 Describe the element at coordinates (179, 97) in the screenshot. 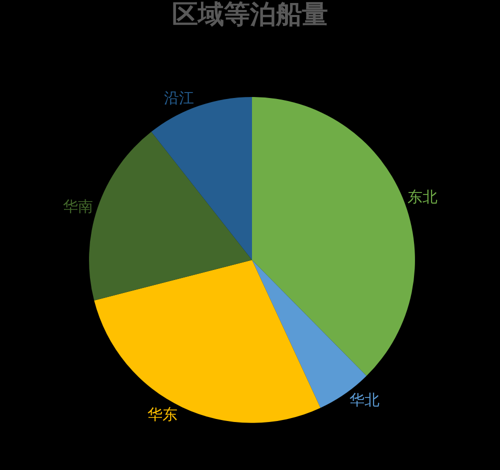

I see `slice-label: 沿江` at that location.